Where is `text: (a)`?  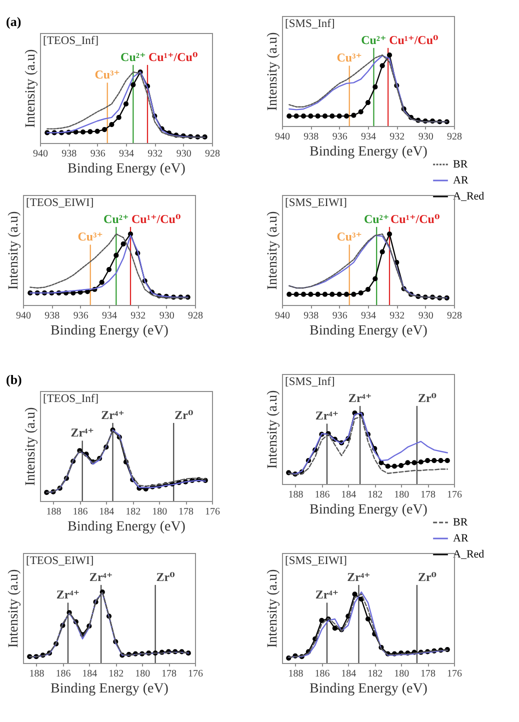
text: (a) is located at coordinates (14, 21).